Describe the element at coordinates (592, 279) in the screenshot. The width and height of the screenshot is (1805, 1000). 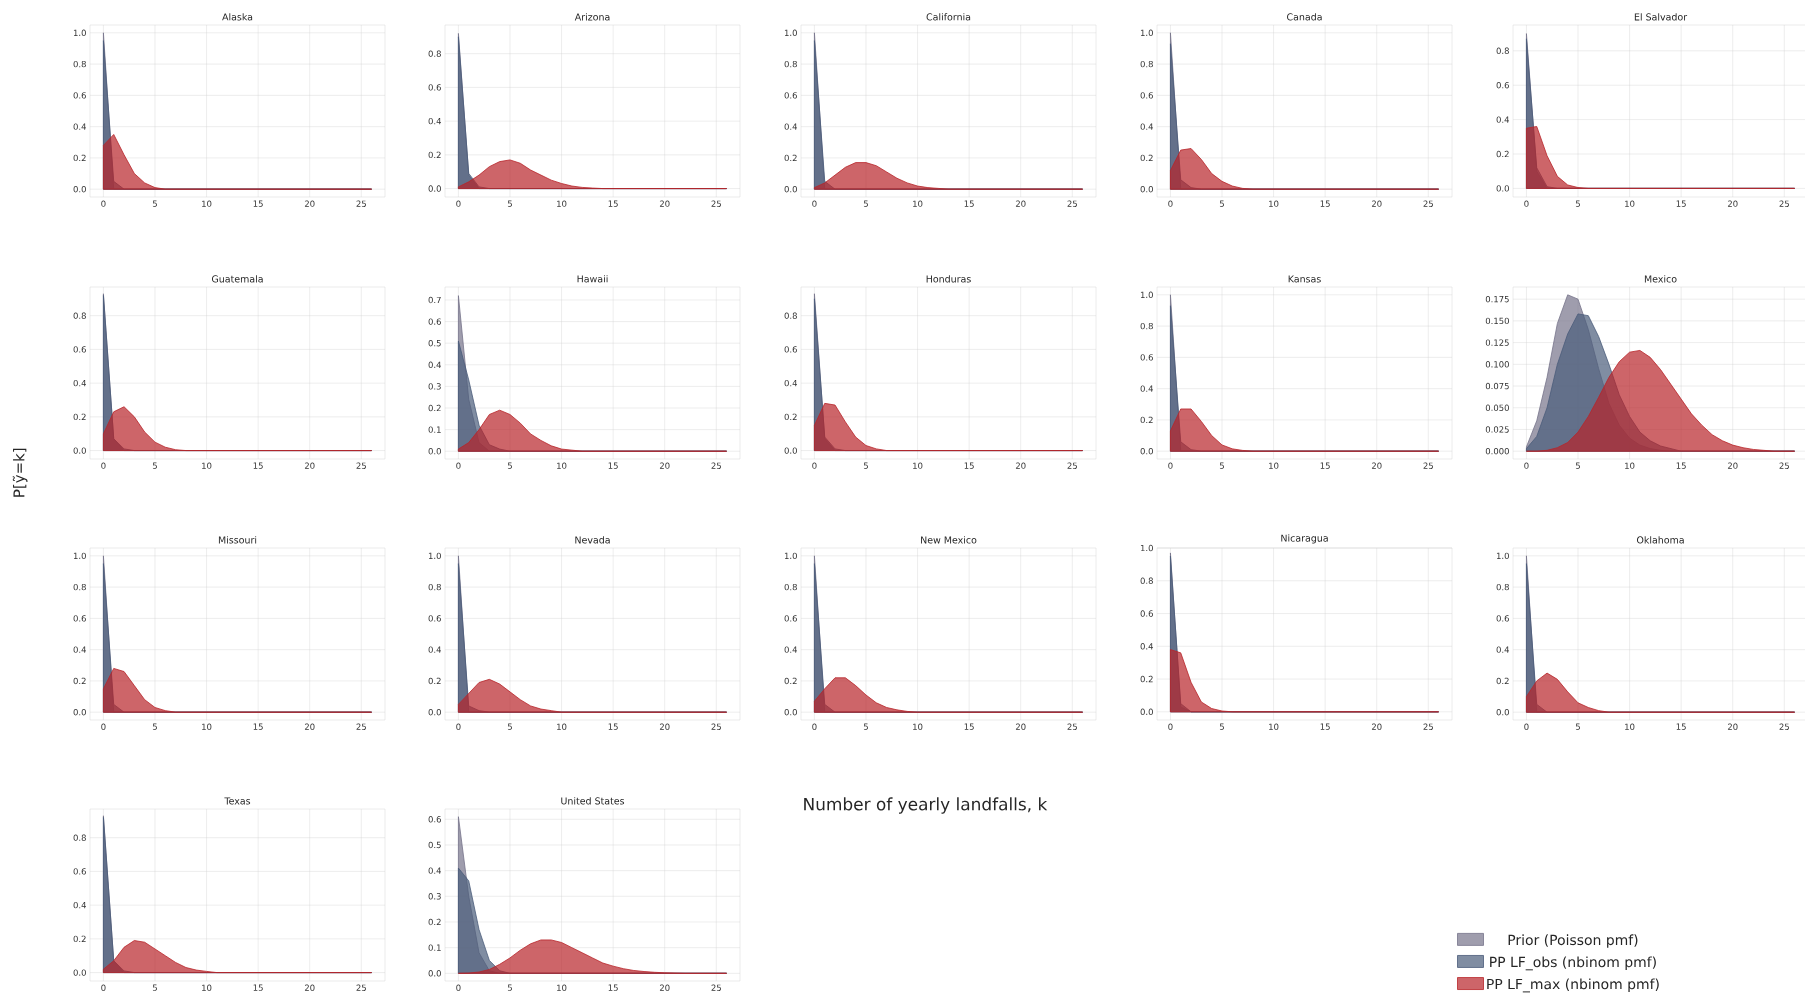
I see `chart-title: Hawaii` at that location.